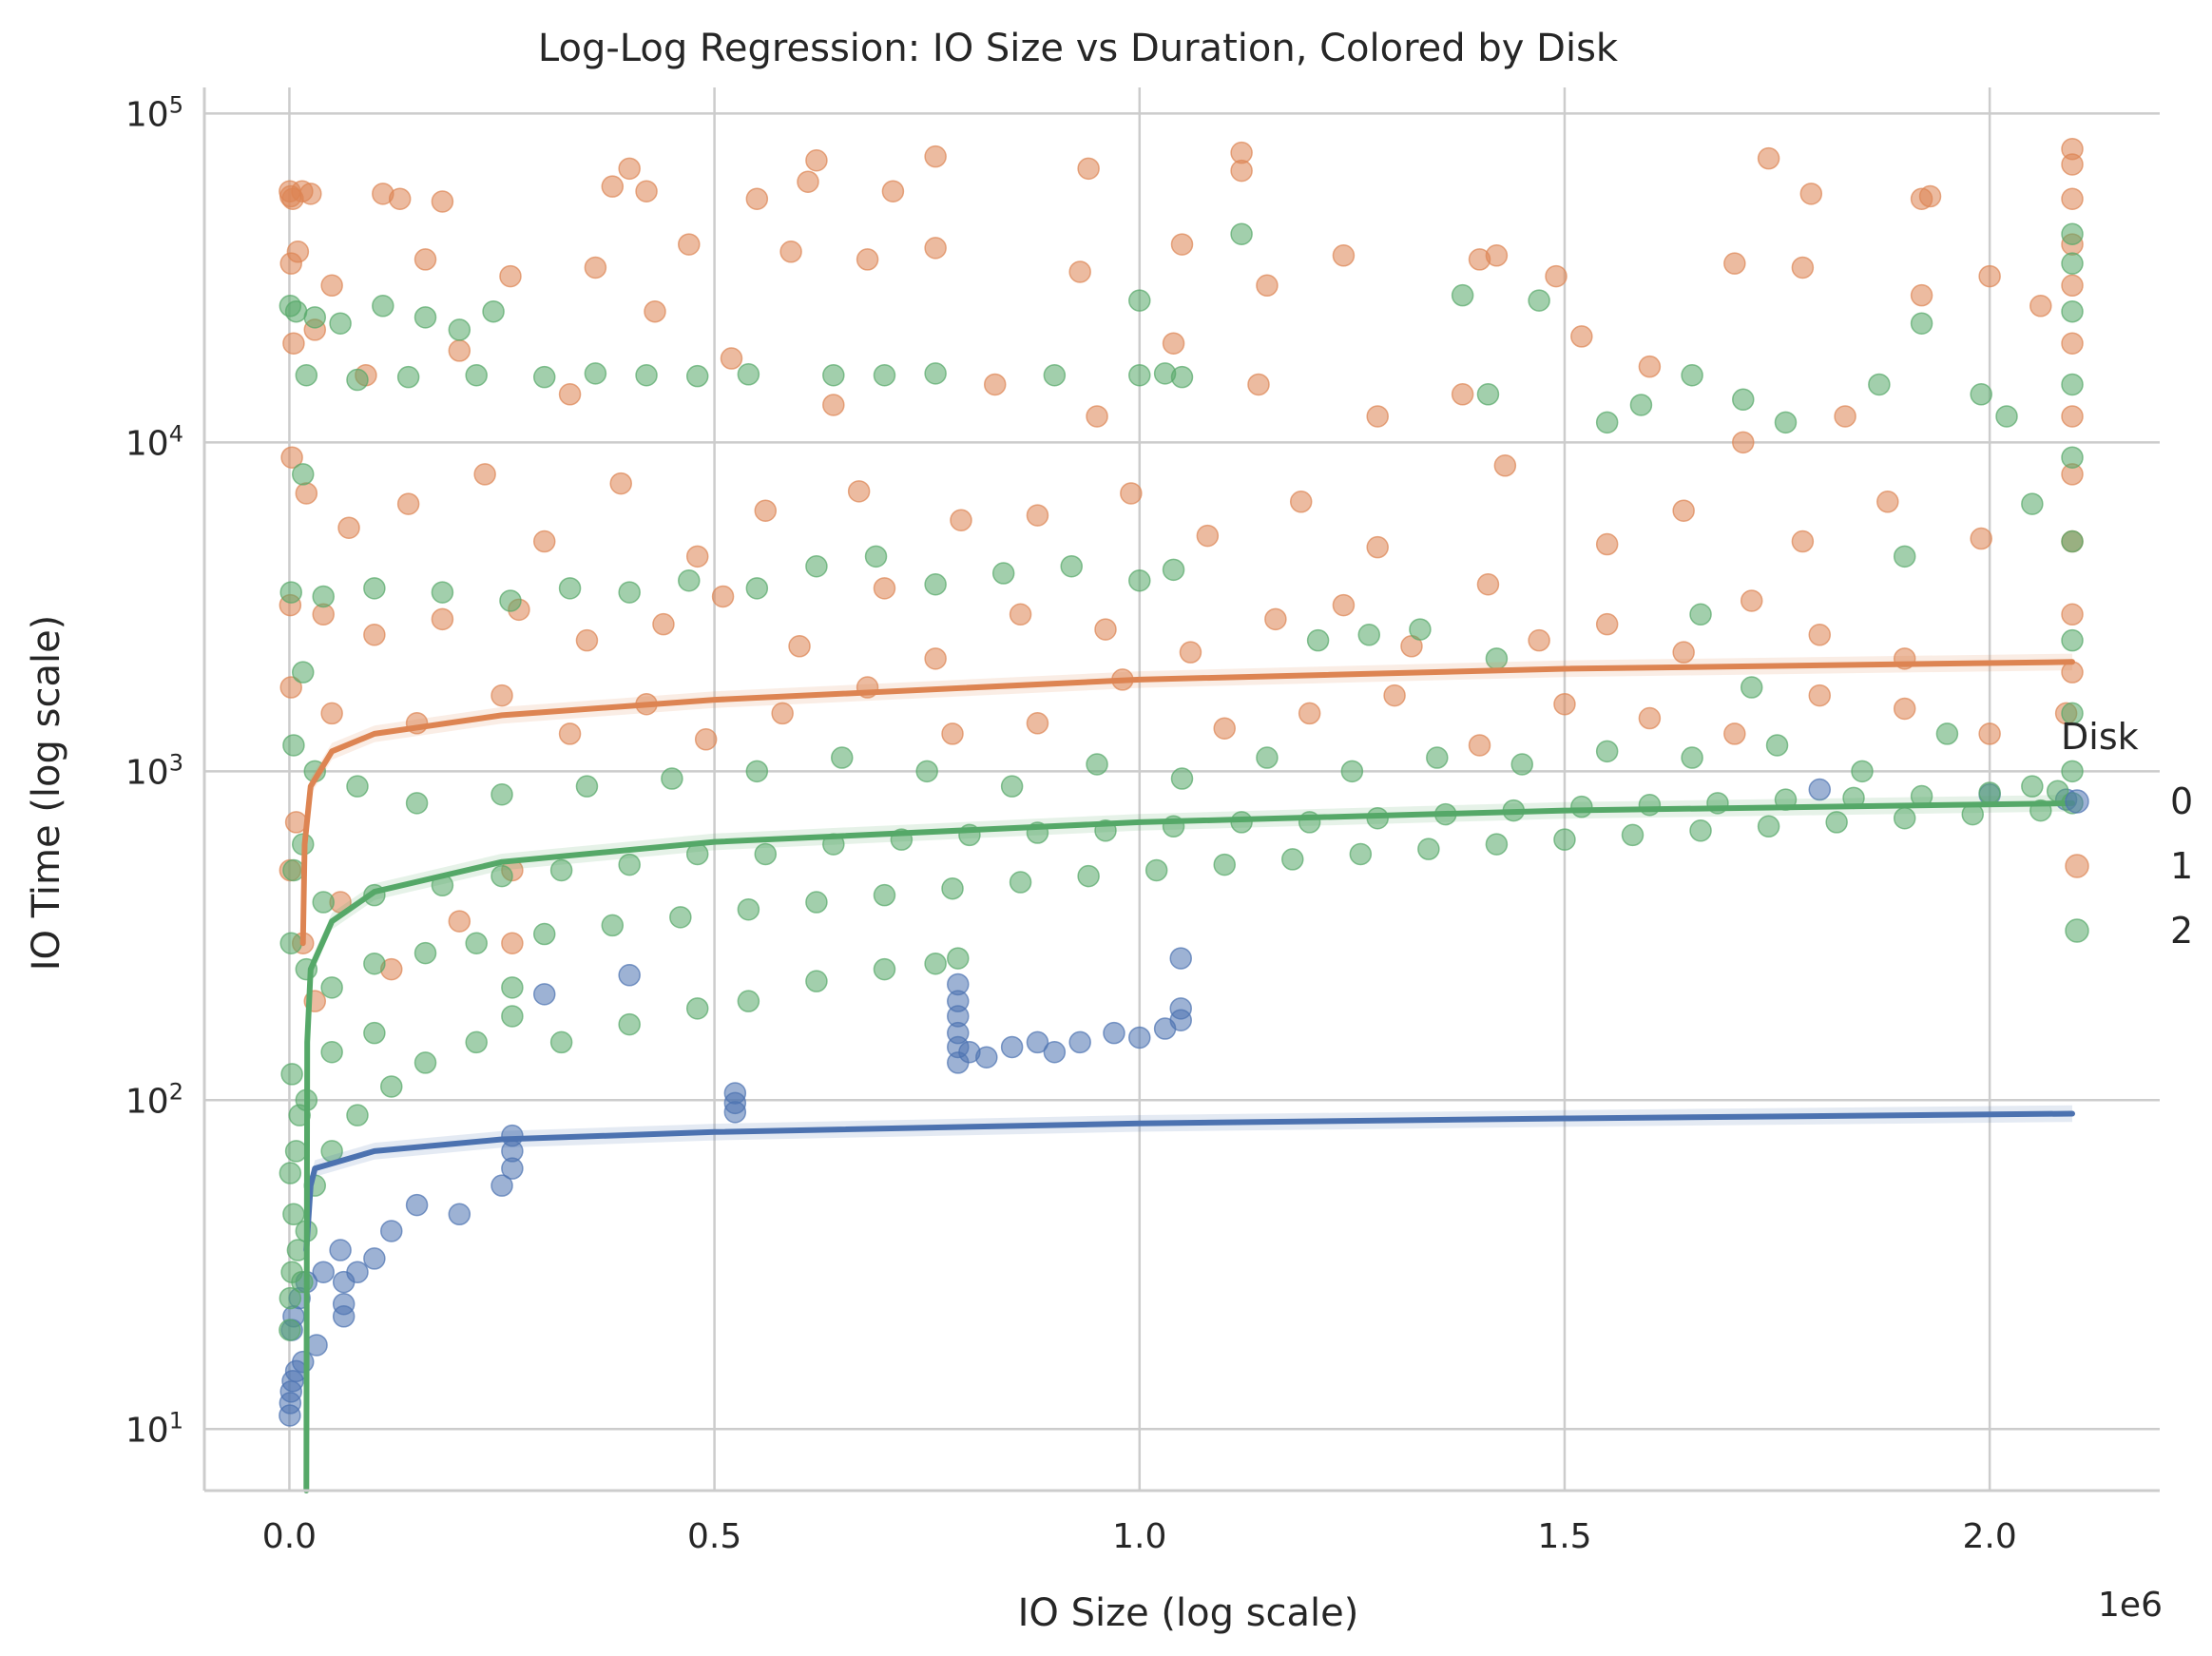 The height and width of the screenshot is (1656, 2212). What do you see at coordinates (154, 770) in the screenshot?
I see `y-tick-label-2: 103` at bounding box center [154, 770].